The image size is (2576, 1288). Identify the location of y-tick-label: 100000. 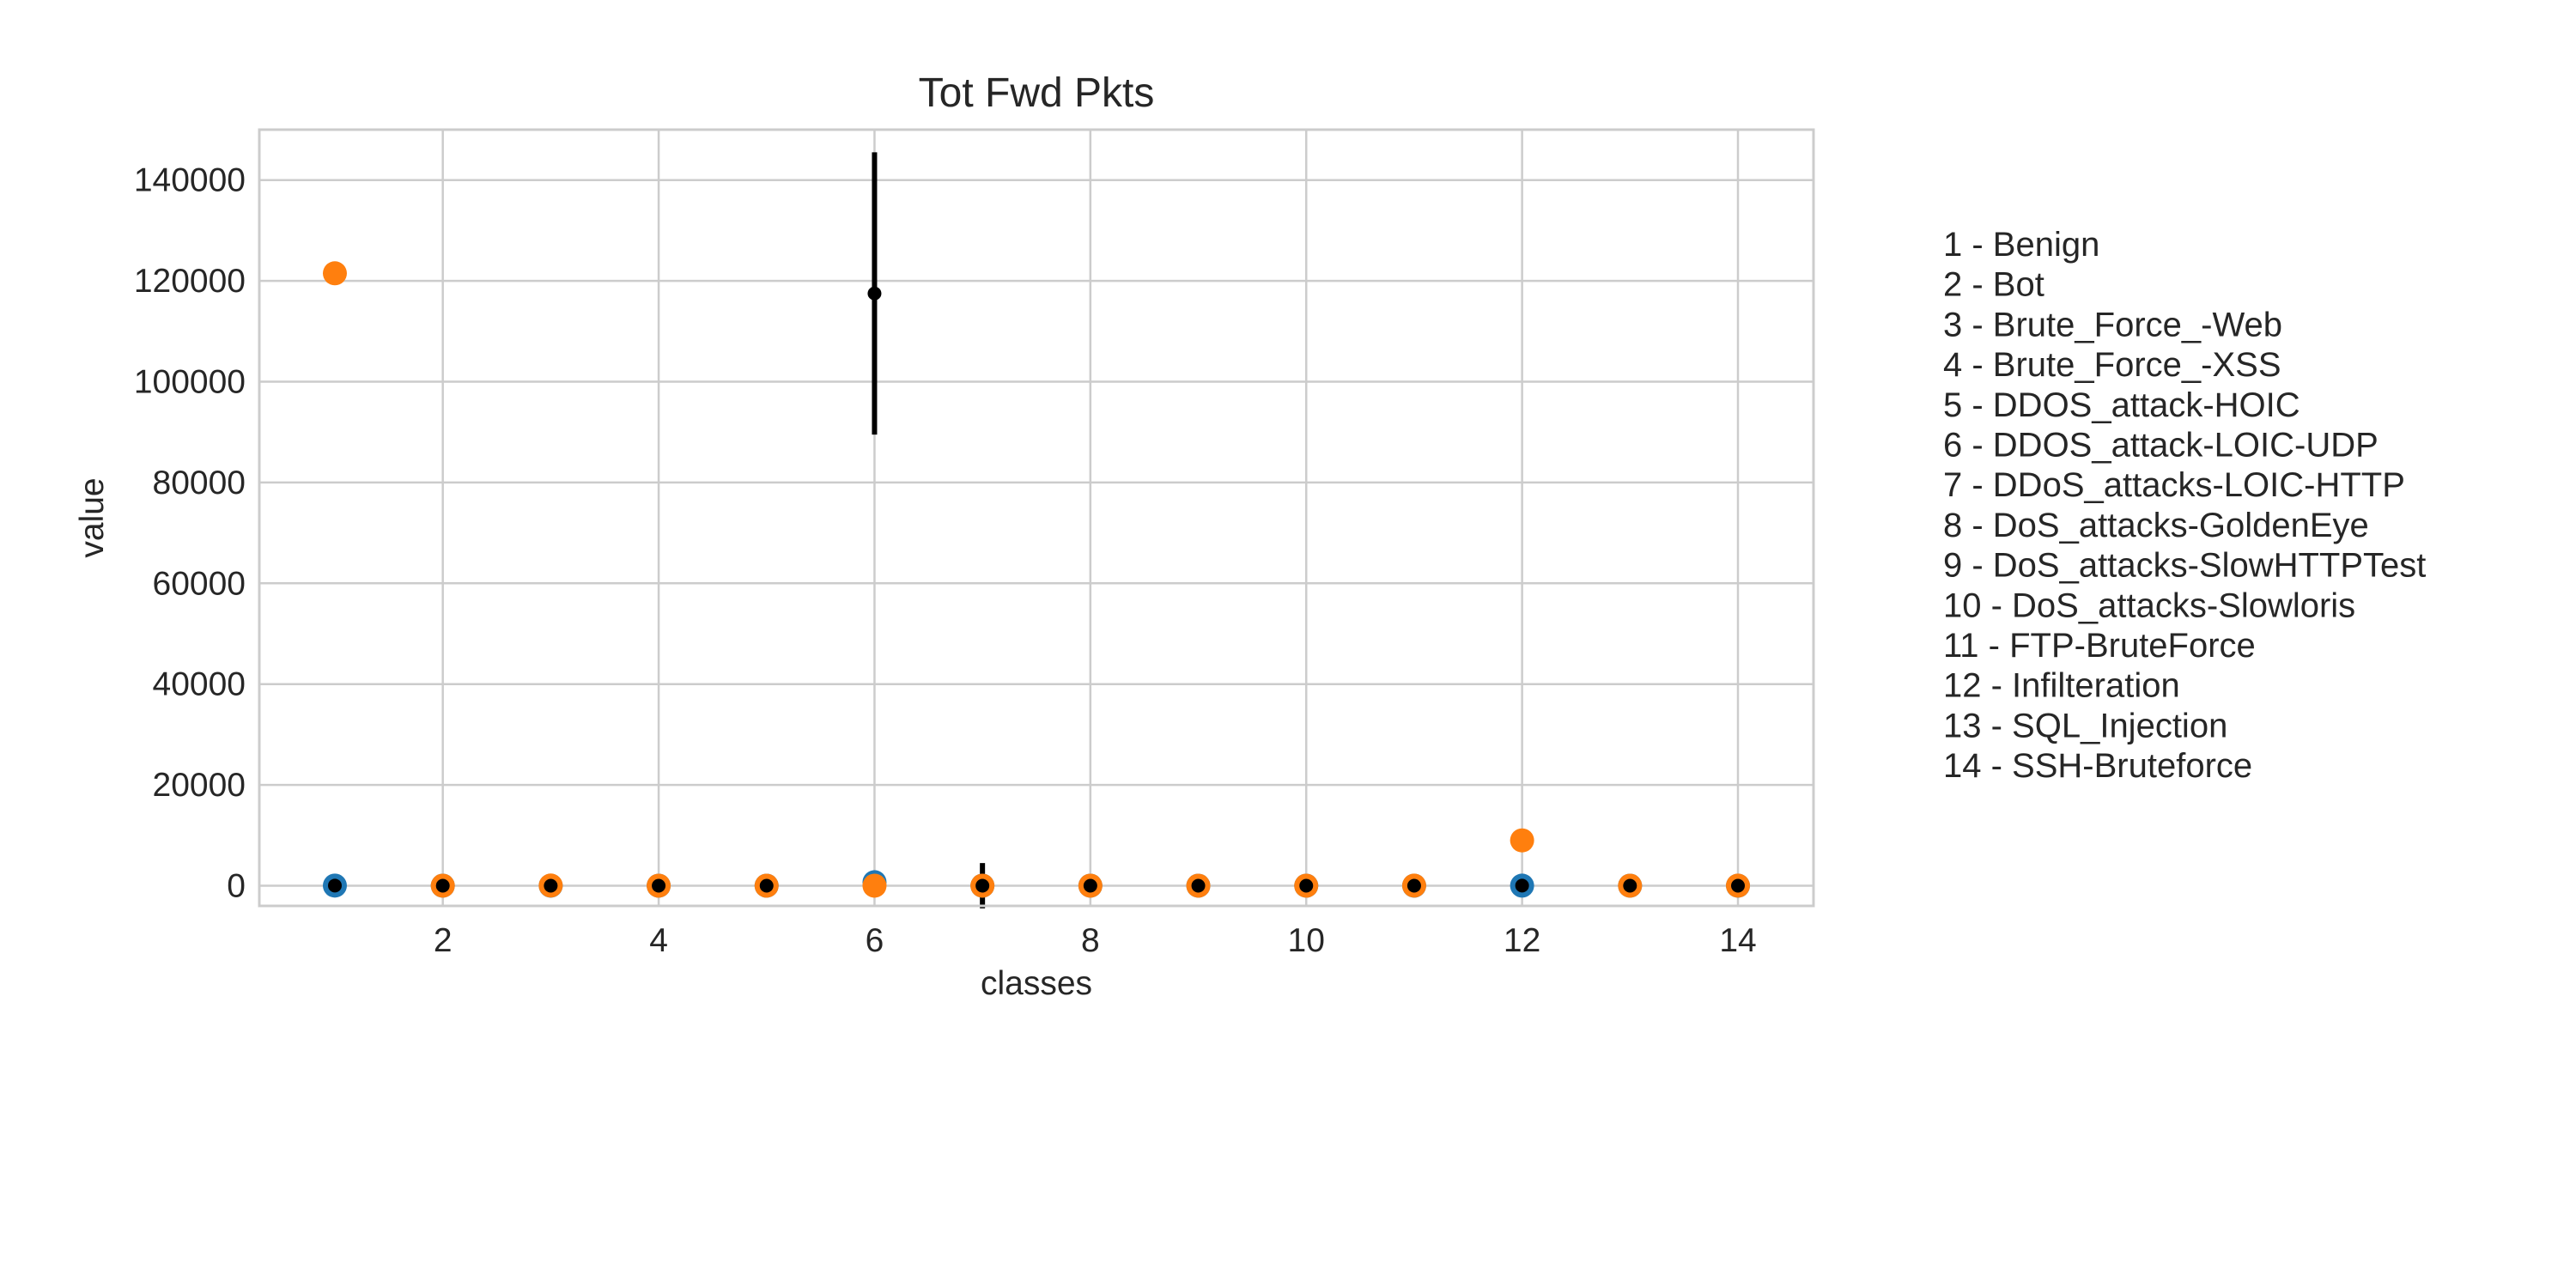
(190, 382).